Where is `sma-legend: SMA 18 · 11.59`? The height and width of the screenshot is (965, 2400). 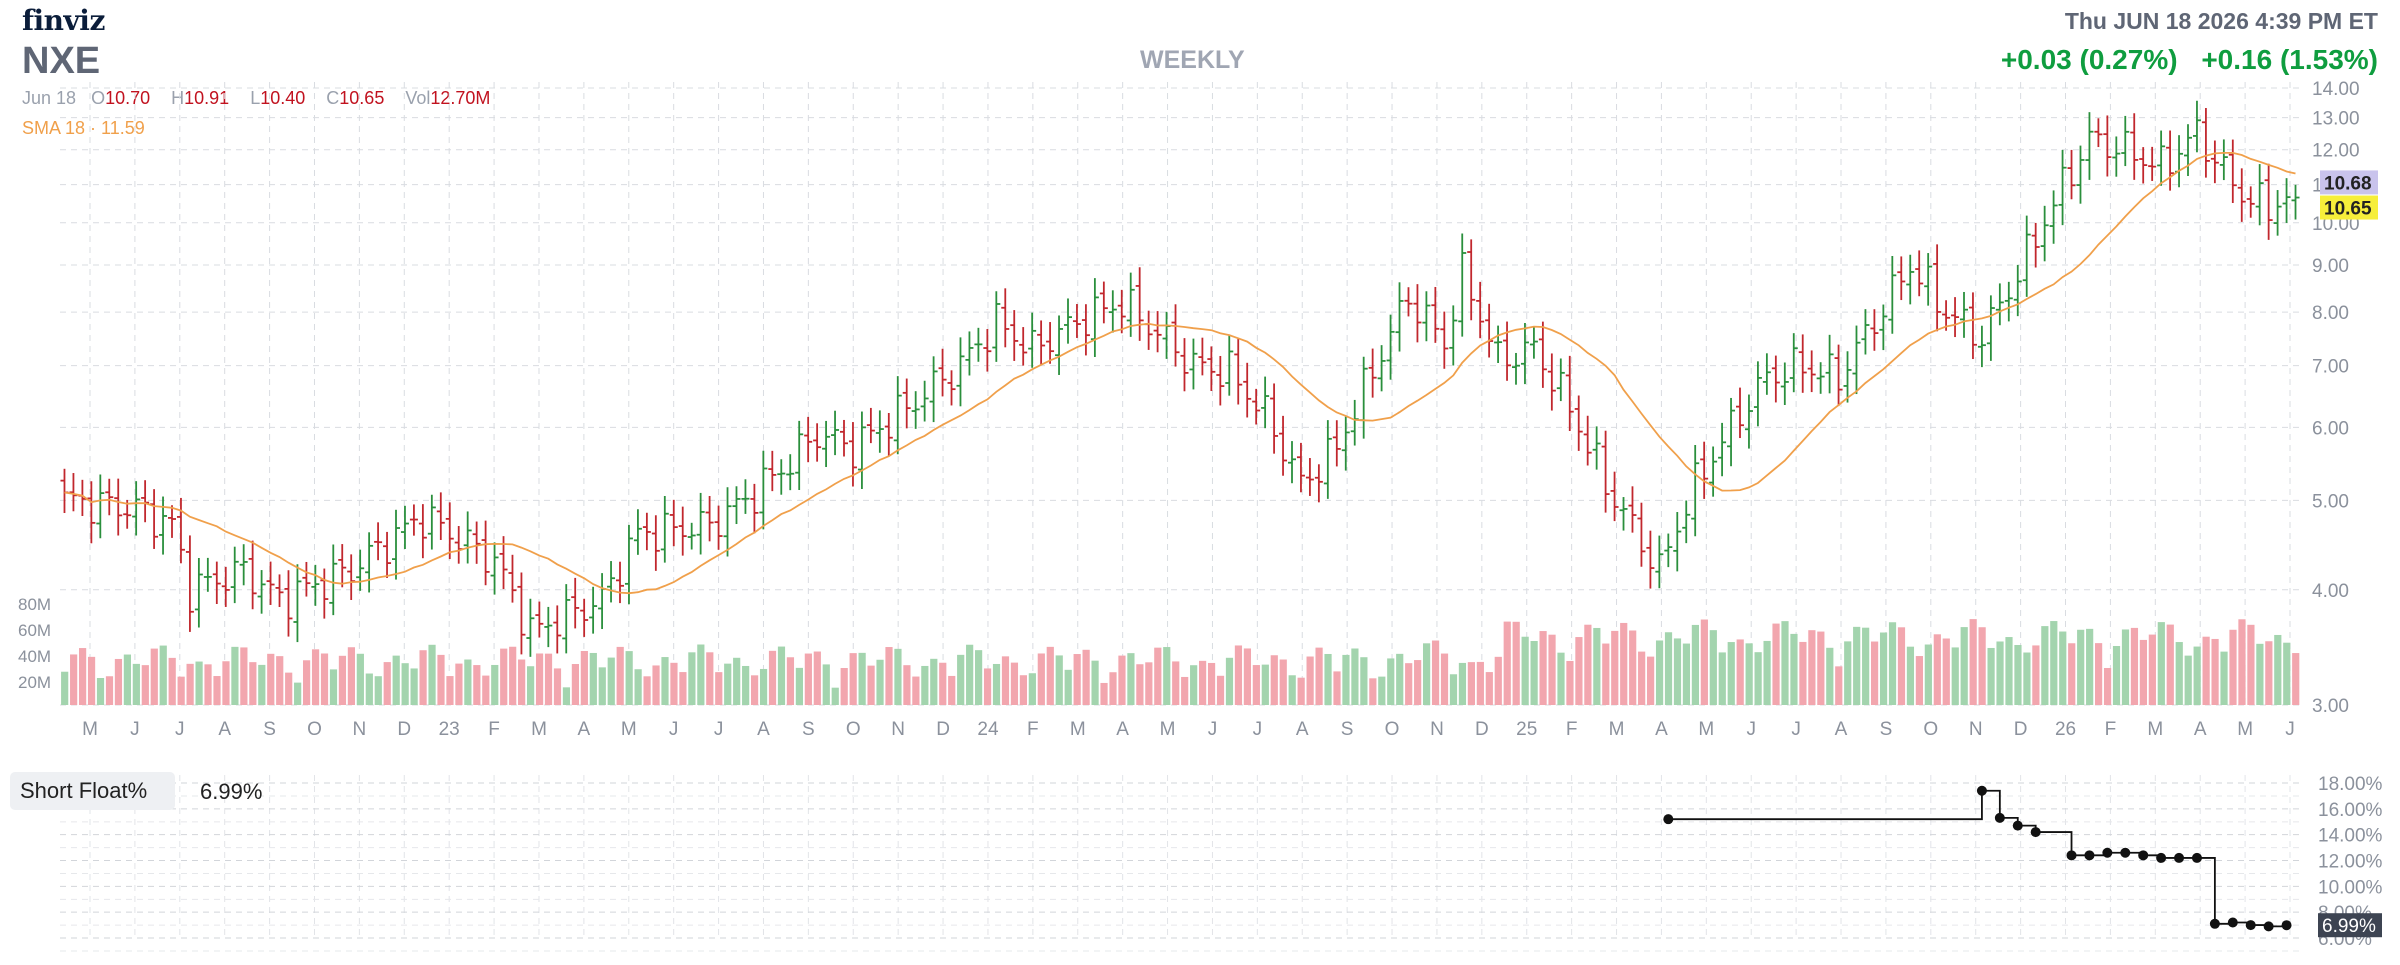
sma-legend: SMA 18 · 11.59 is located at coordinates (83, 128).